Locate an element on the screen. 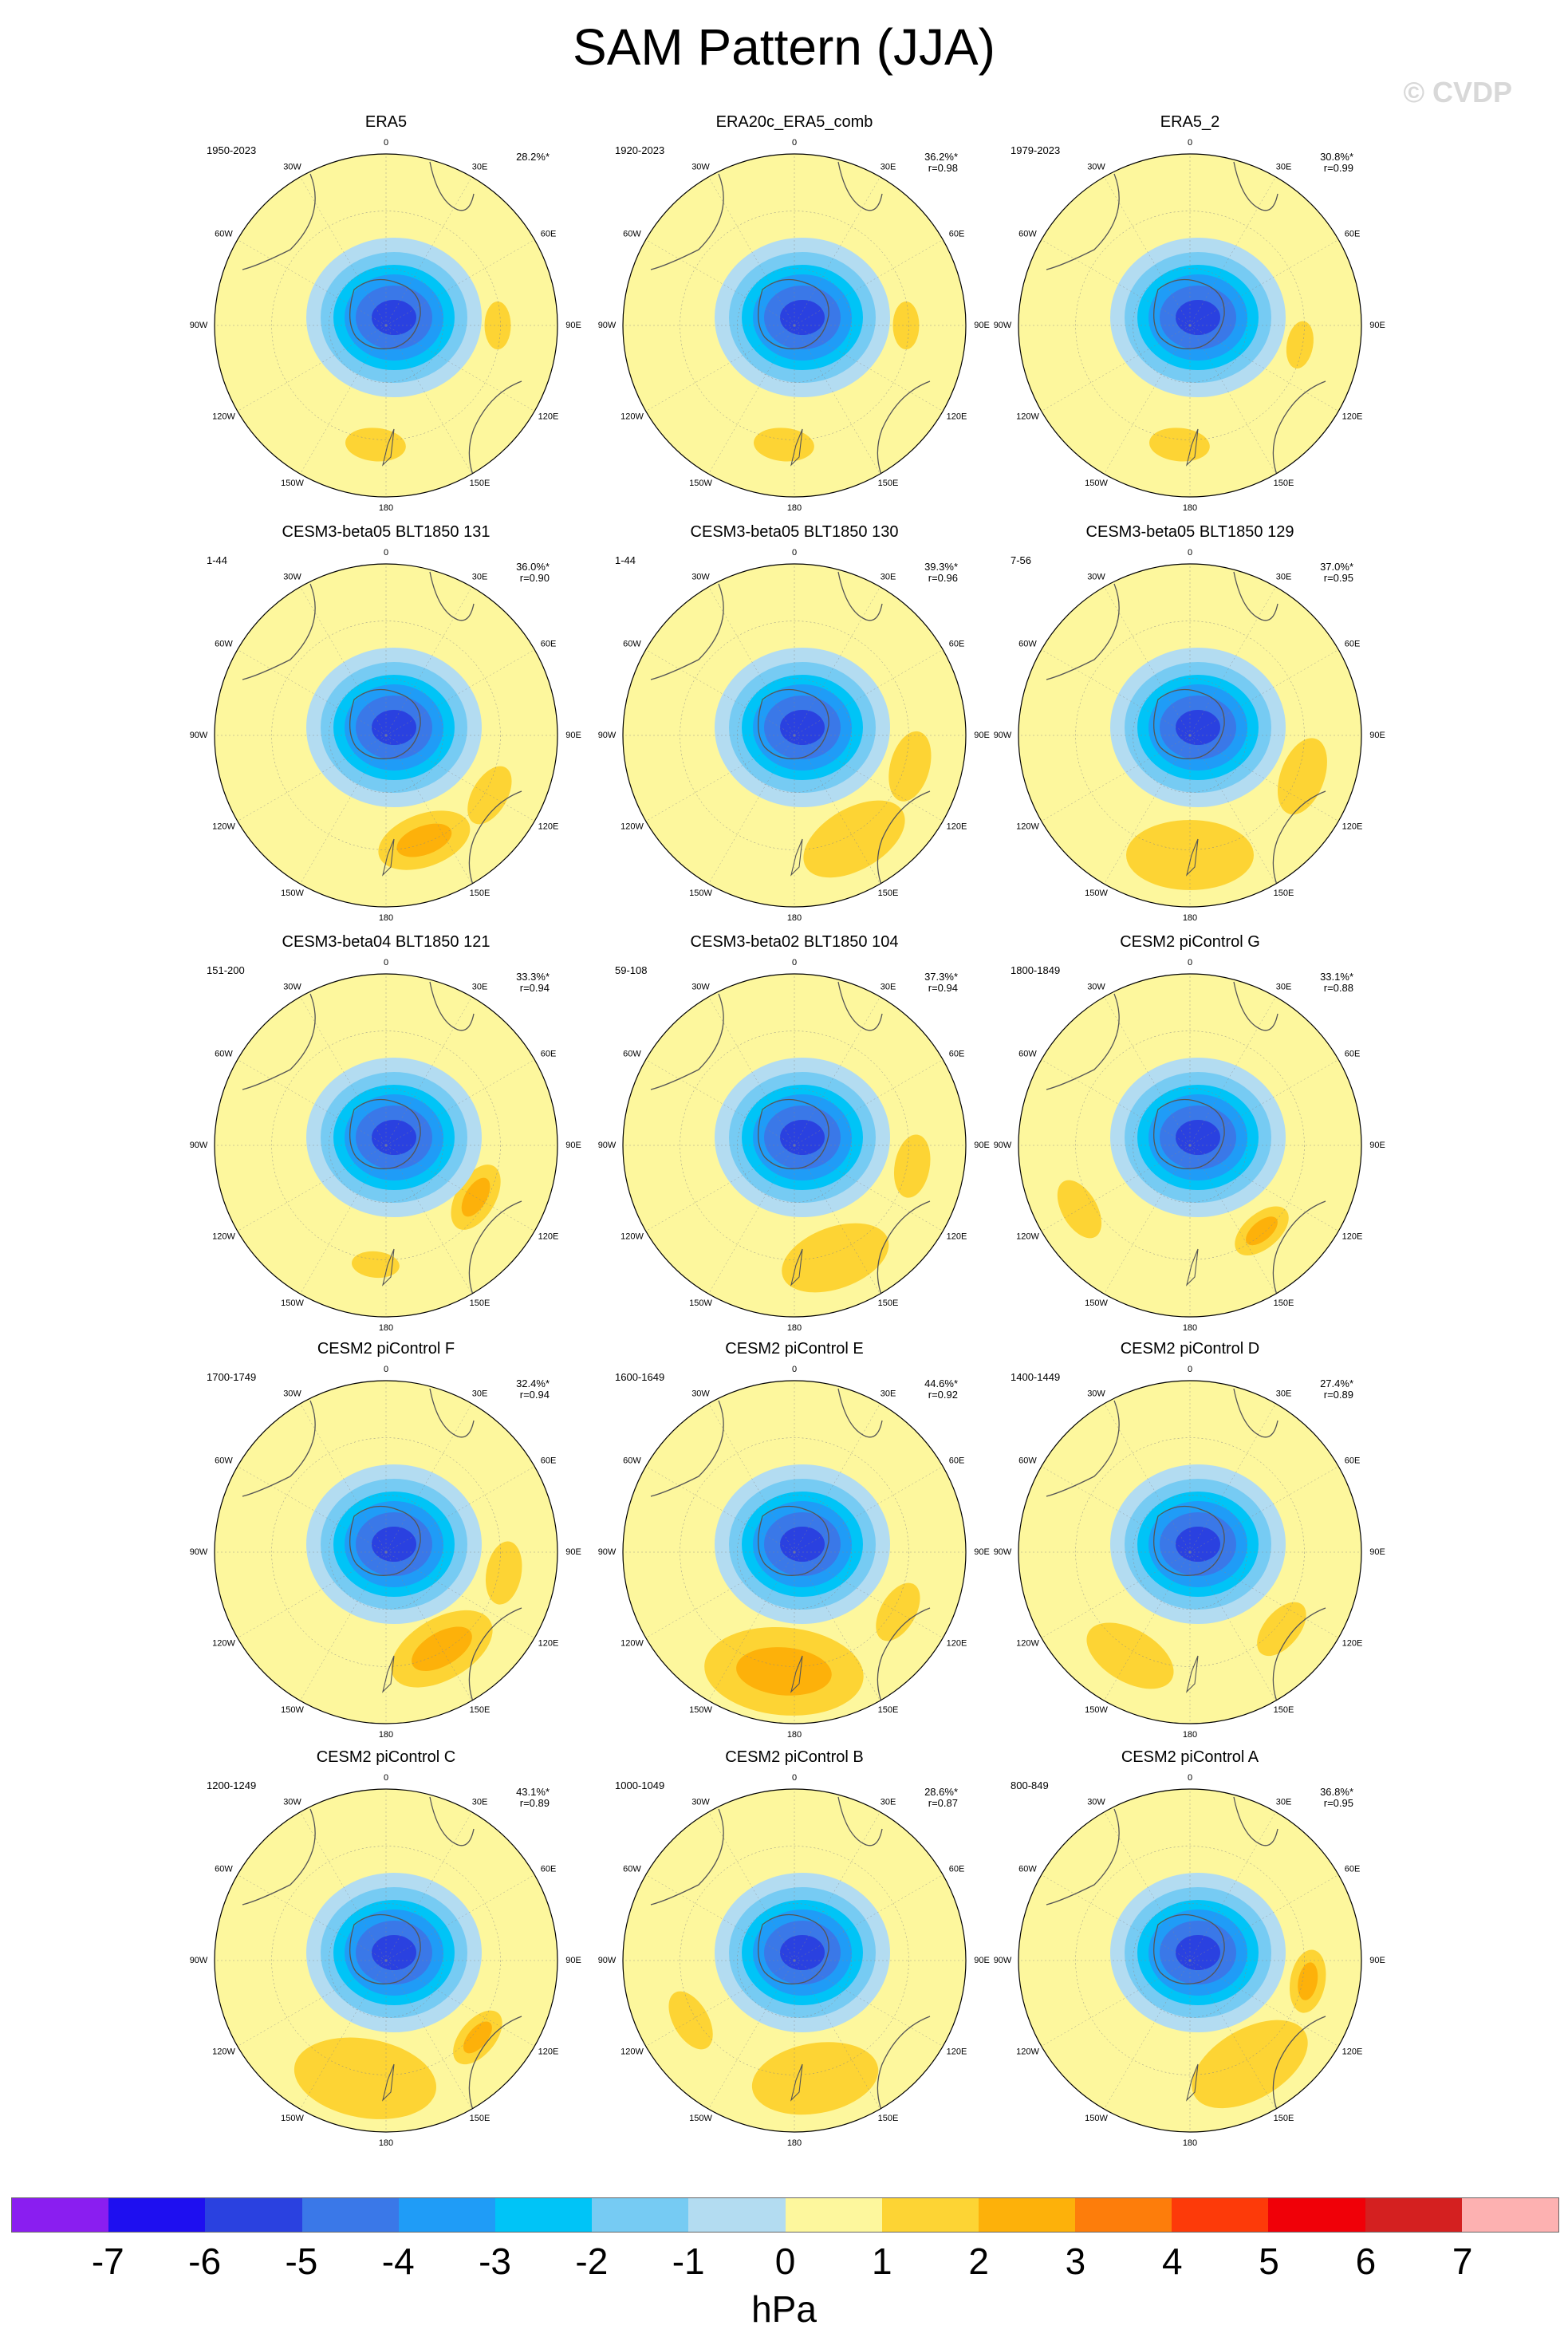 This screenshot has width=1568, height=2337. panel-title: ERA20c_ERA5_comb is located at coordinates (794, 122).